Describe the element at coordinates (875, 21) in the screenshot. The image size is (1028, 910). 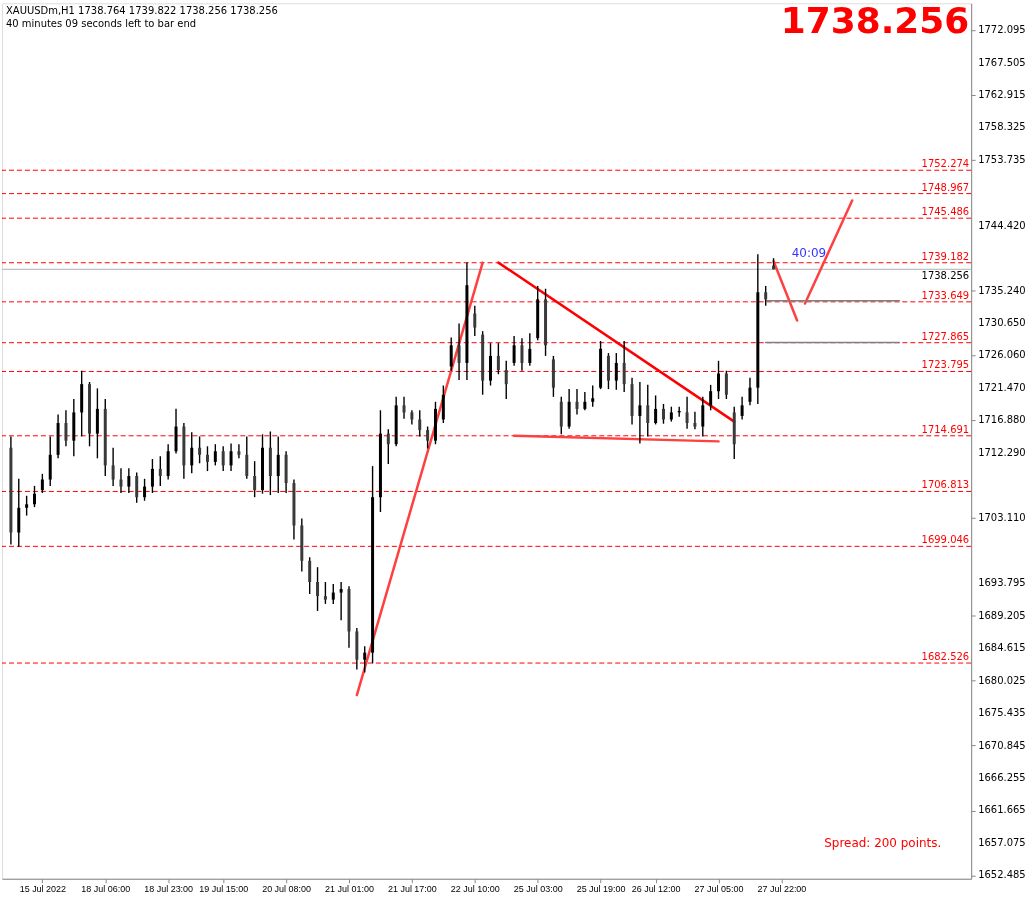
I see `annotation: 1738.256` at that location.